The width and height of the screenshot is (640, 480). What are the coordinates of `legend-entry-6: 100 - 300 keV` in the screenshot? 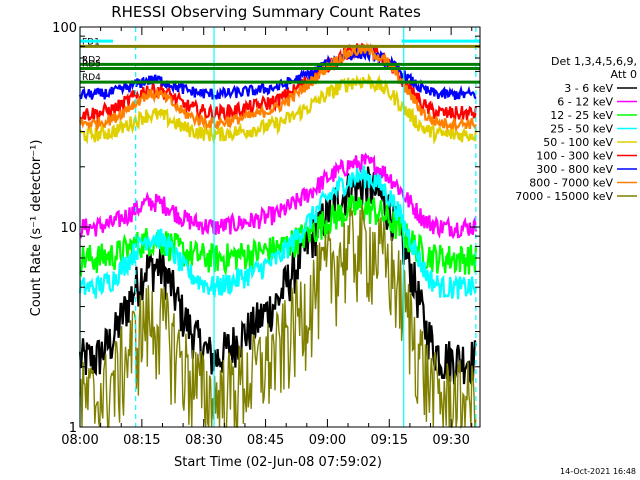 It's located at (574, 156).